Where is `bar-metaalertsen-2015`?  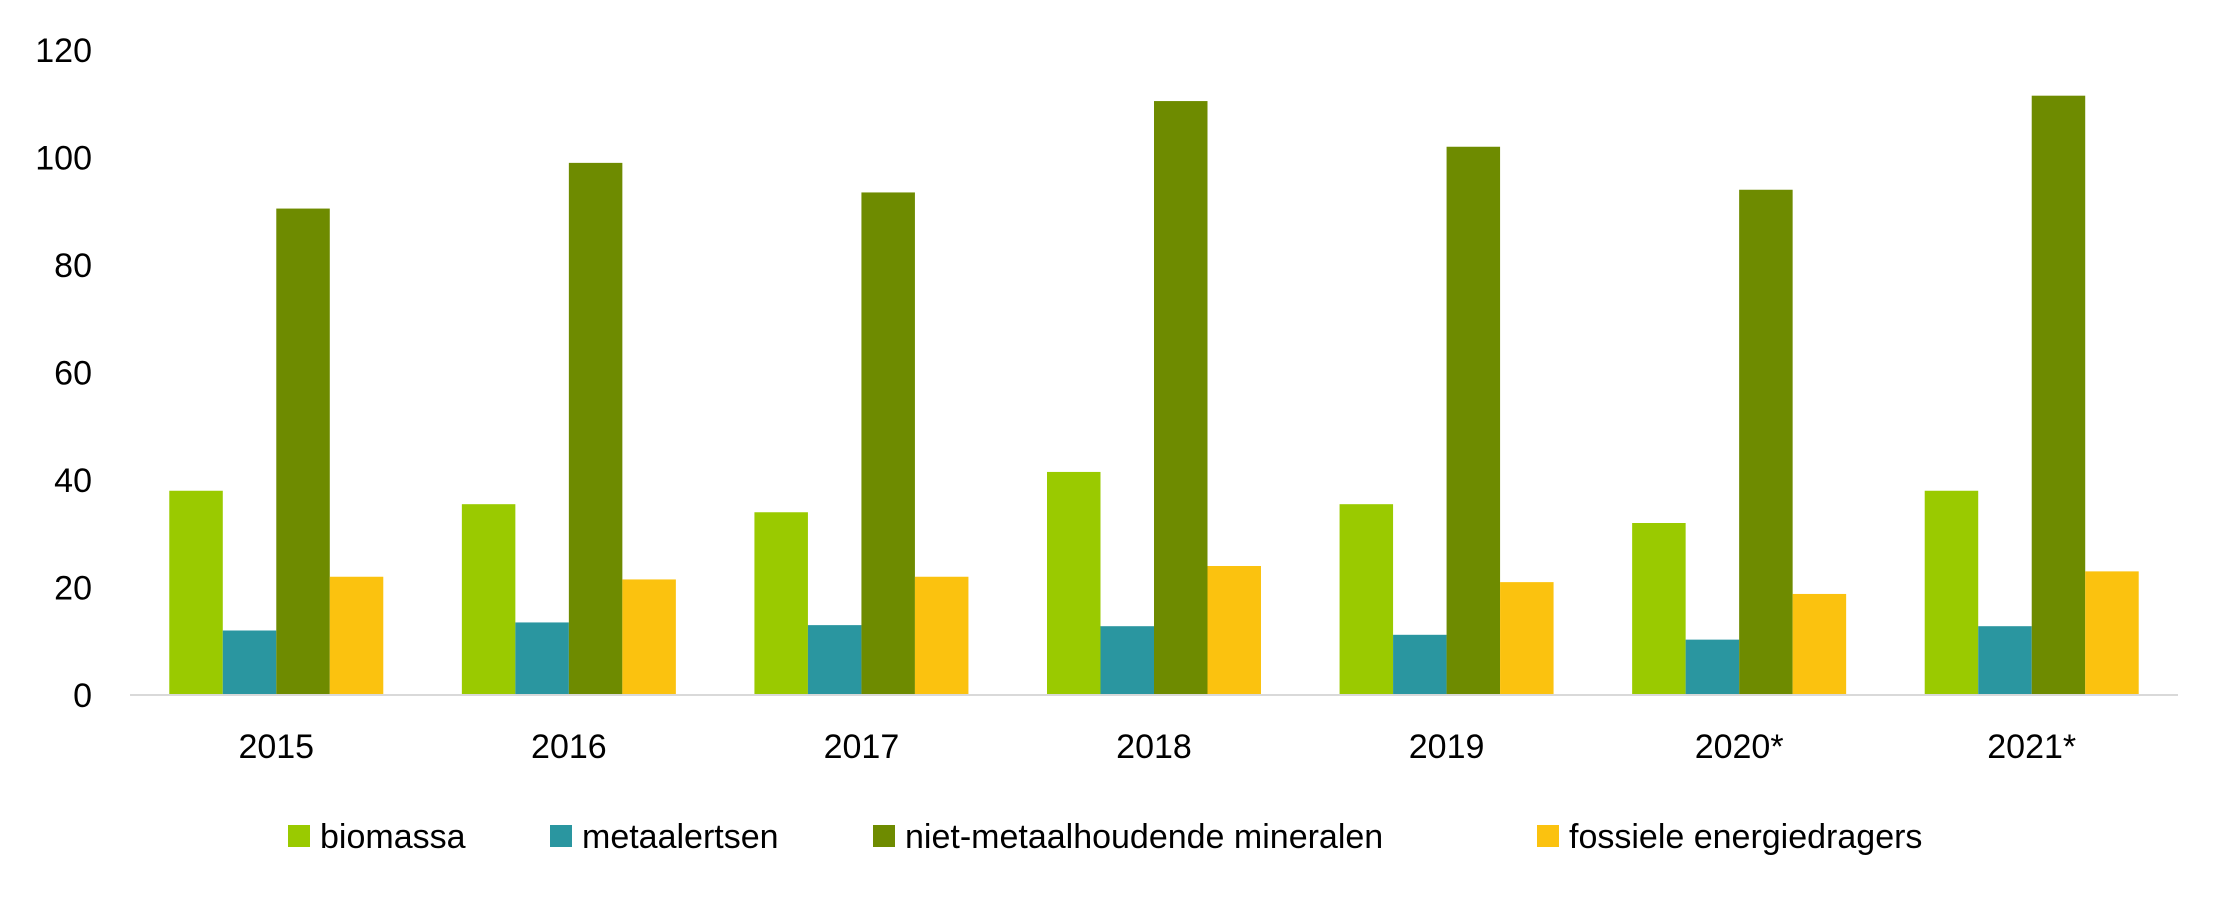 bar-metaalertsen-2015 is located at coordinates (249, 662).